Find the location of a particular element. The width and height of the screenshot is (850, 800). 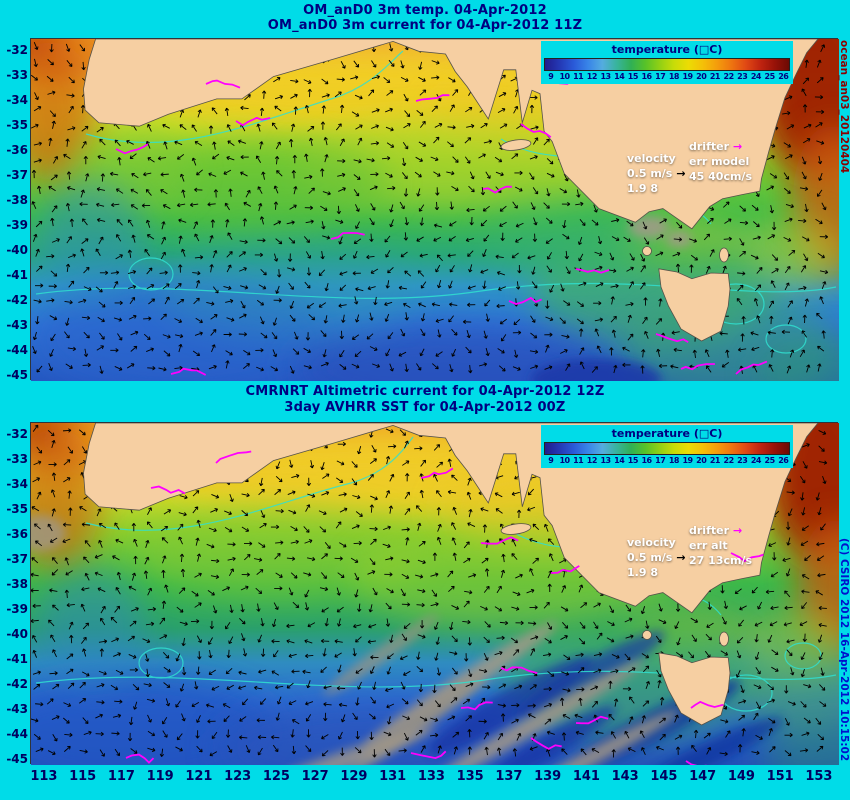

colorbar-tick: 13 is located at coordinates (605, 76).